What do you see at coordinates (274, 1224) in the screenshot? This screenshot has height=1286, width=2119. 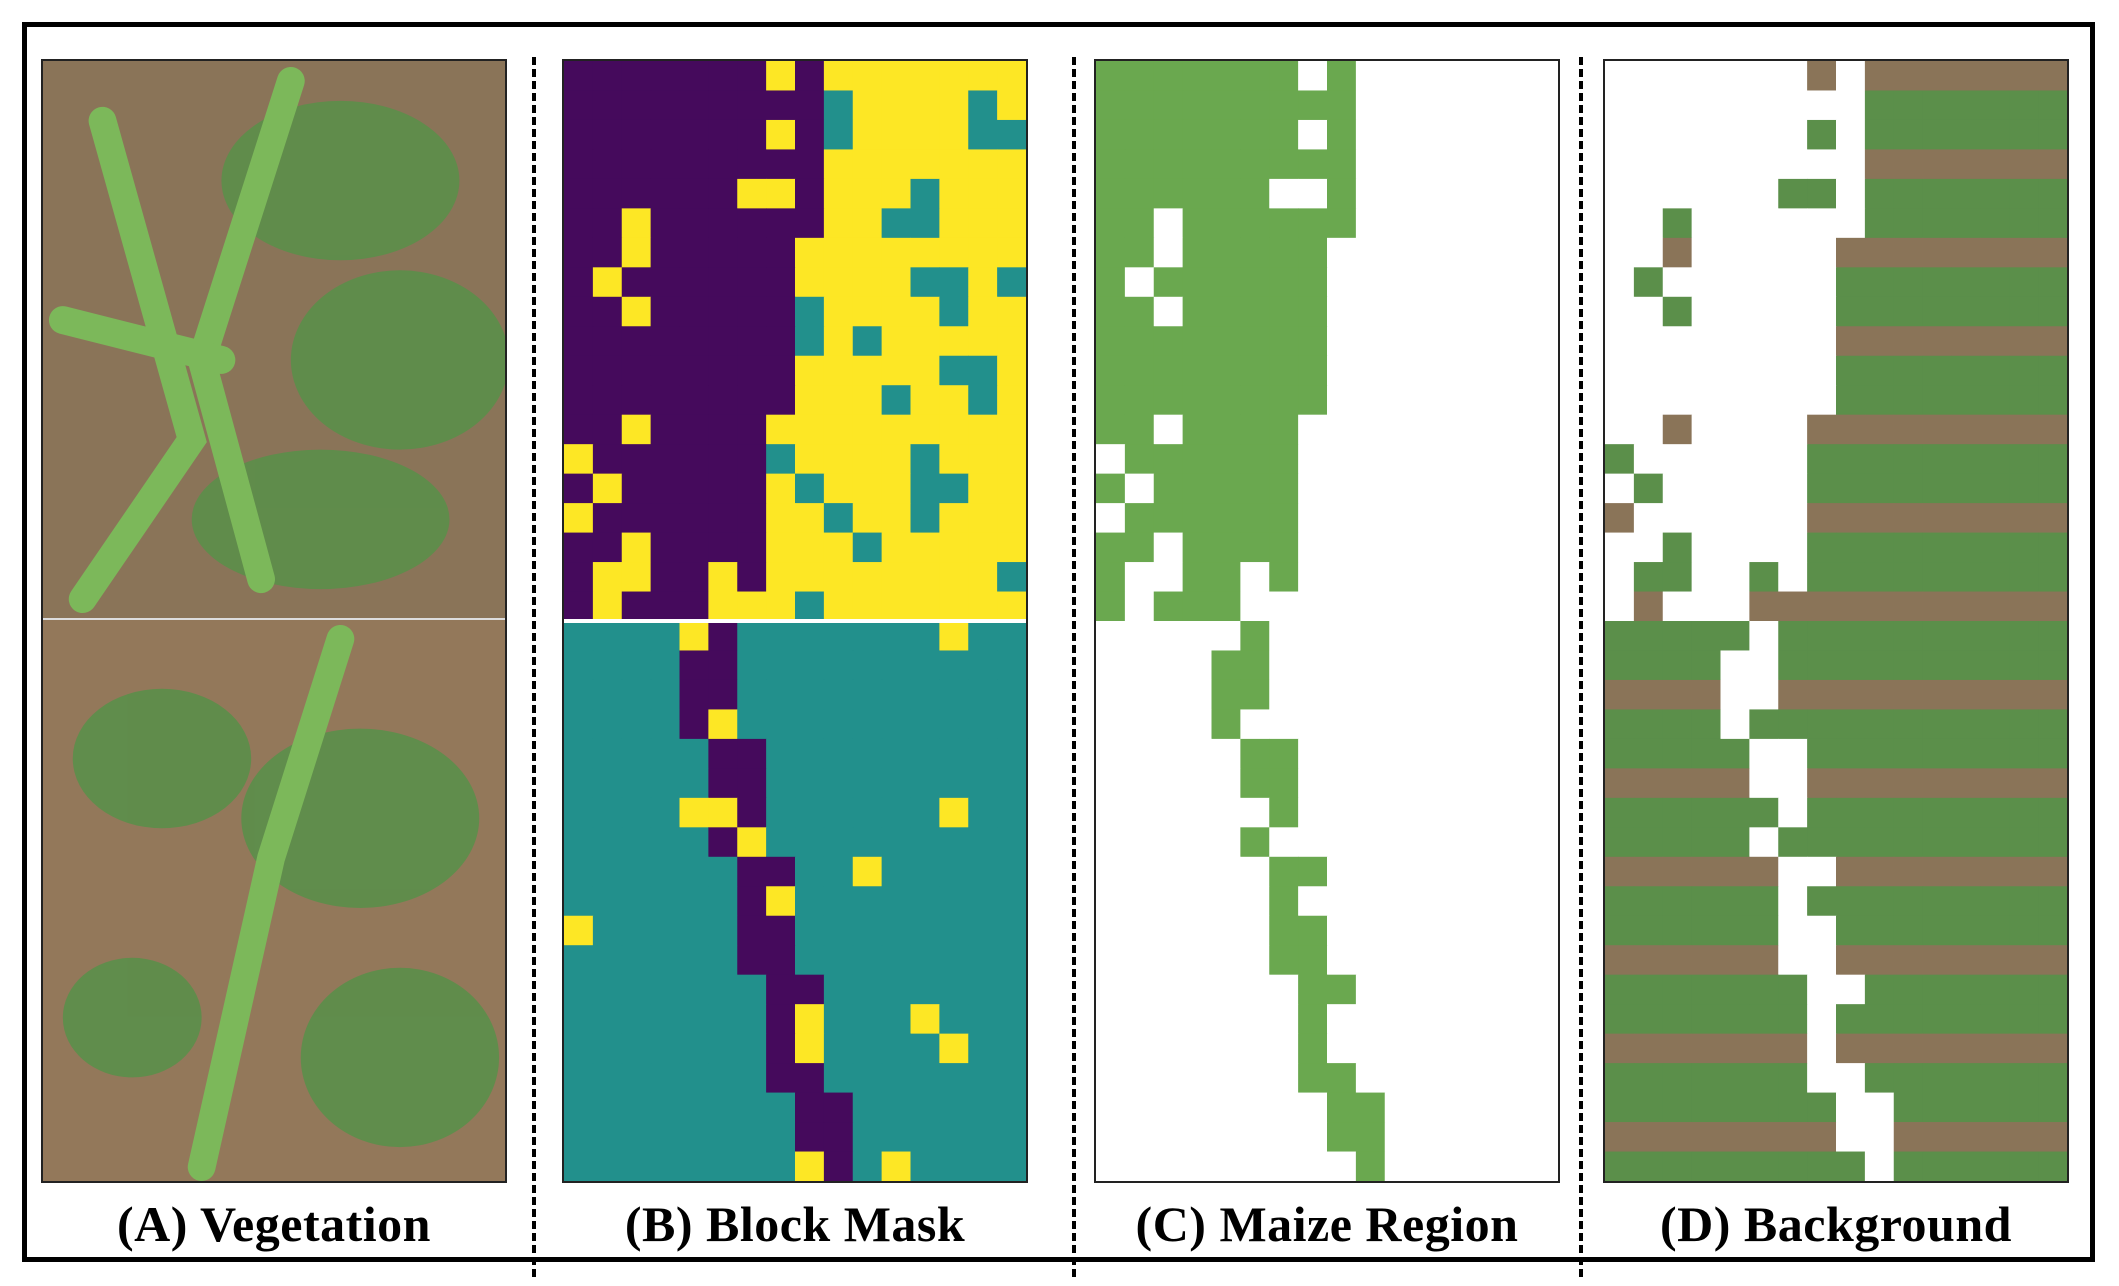 I see `caption-vegetation: (A) Vegetation` at bounding box center [274, 1224].